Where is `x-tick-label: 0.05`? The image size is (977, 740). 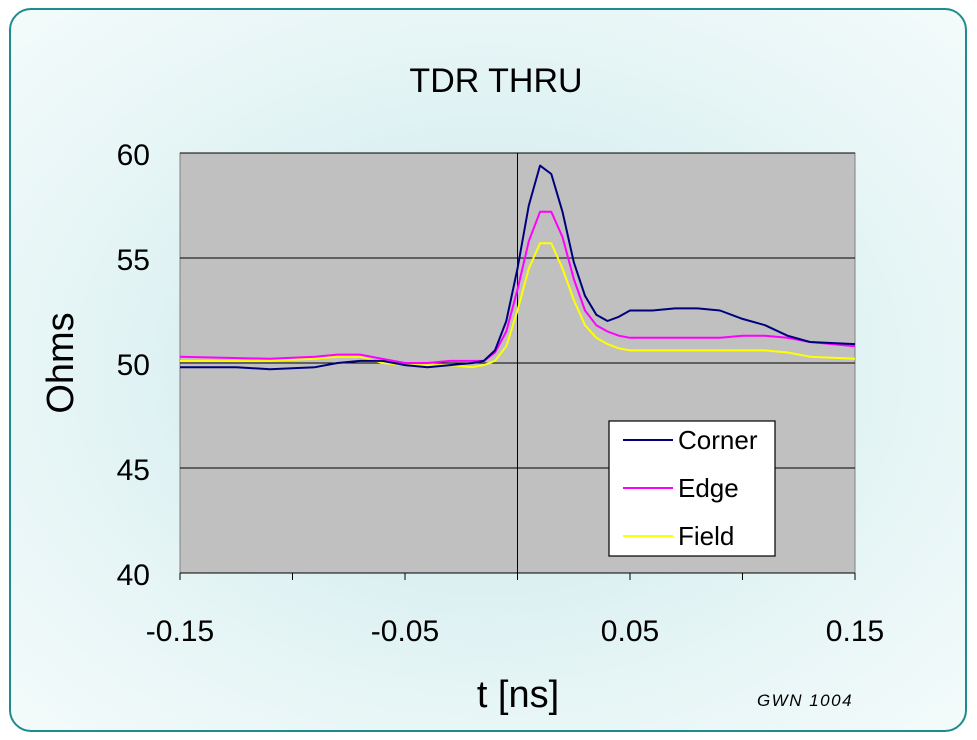
x-tick-label: 0.05 is located at coordinates (630, 631).